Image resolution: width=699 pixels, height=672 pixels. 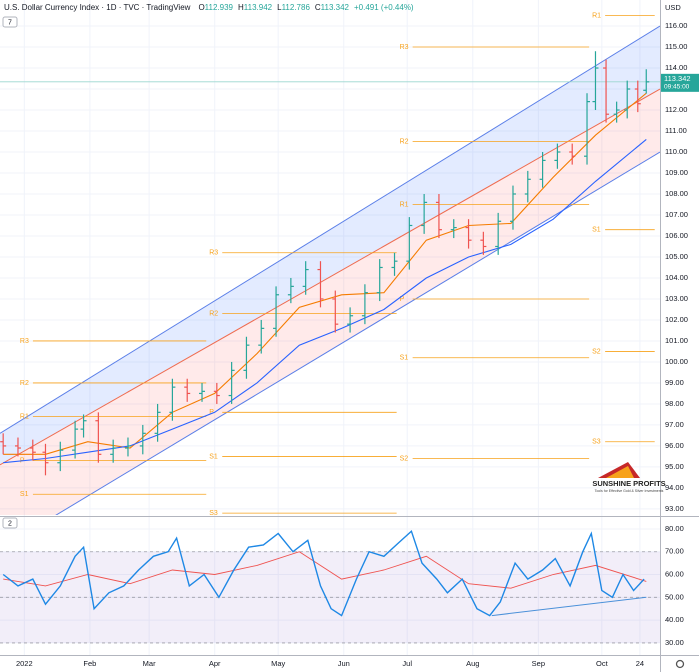 What do you see at coordinates (258, 7) in the screenshot?
I see `ohlc-value: 113.942` at bounding box center [258, 7].